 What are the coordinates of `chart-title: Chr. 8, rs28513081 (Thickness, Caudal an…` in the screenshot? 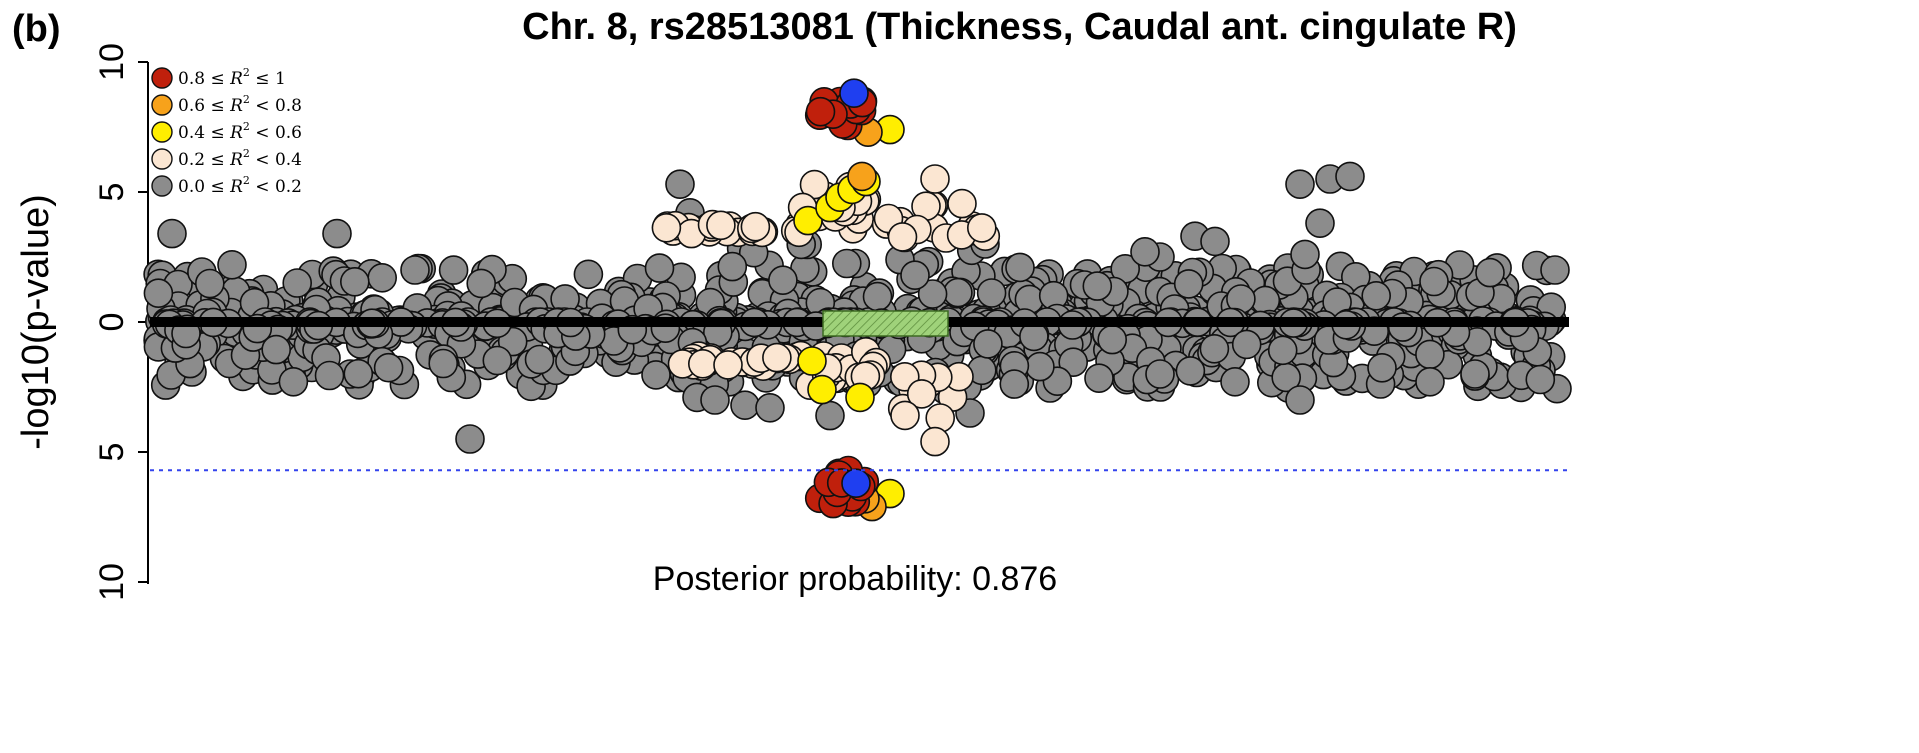 It's located at (1019, 27).